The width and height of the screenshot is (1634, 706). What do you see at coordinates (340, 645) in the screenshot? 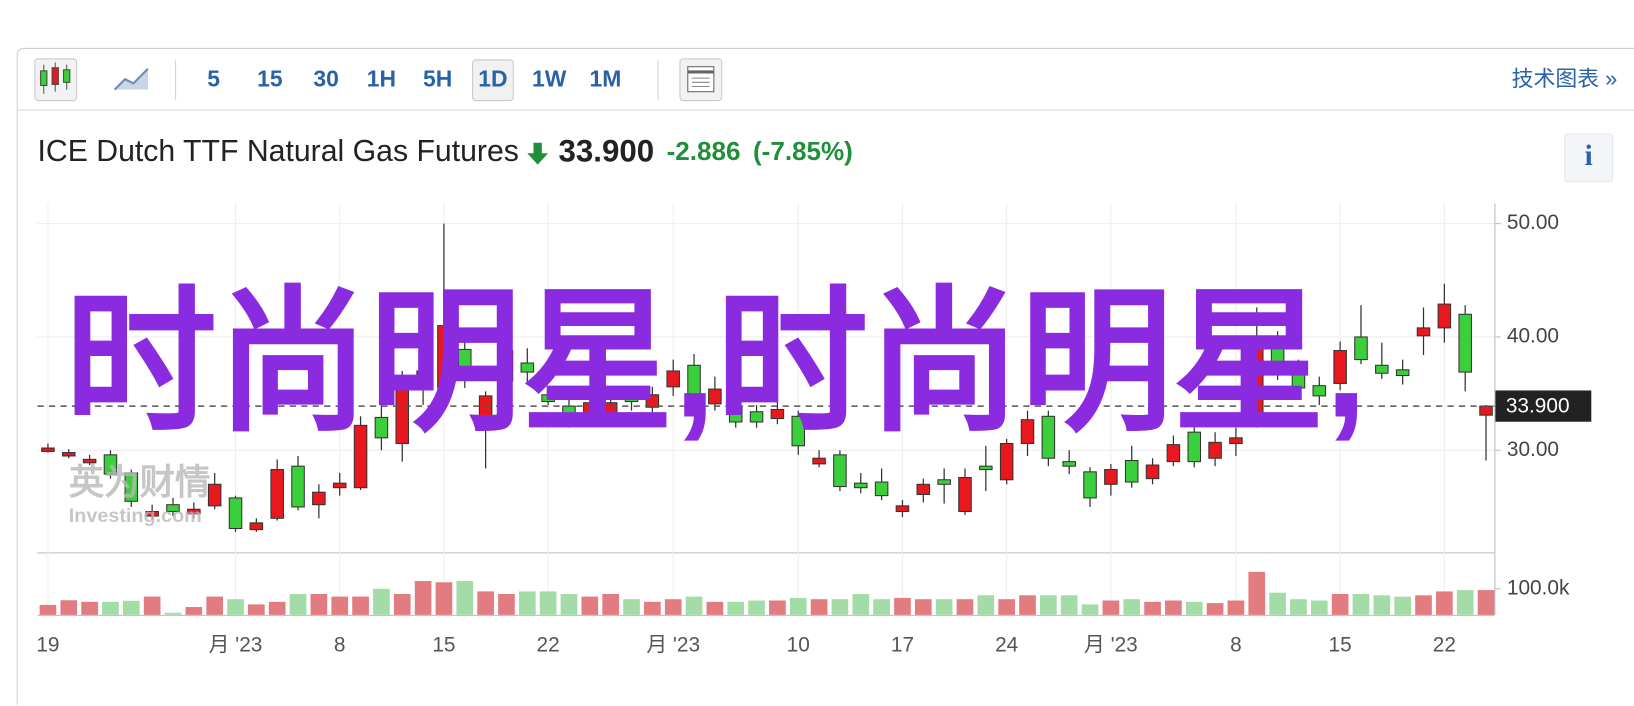
I see `x-tick-label: 8` at bounding box center [340, 645].